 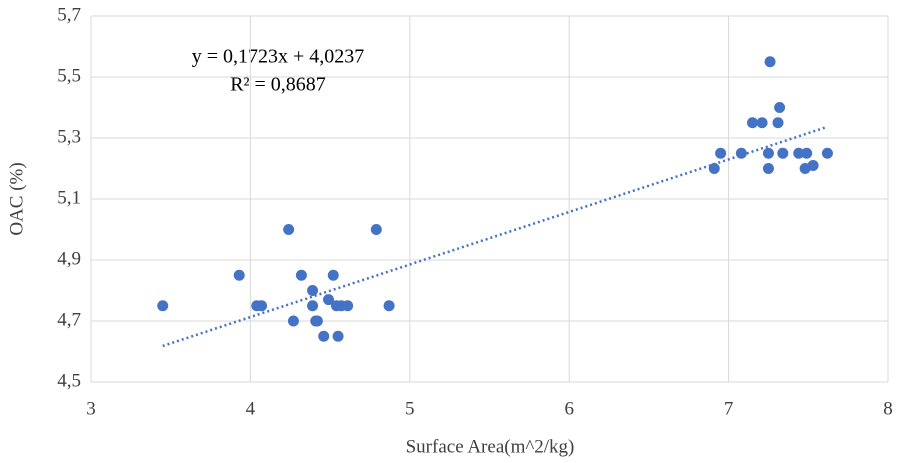 What do you see at coordinates (69, 258) in the screenshot?
I see `y-tick-label: 4,9` at bounding box center [69, 258].